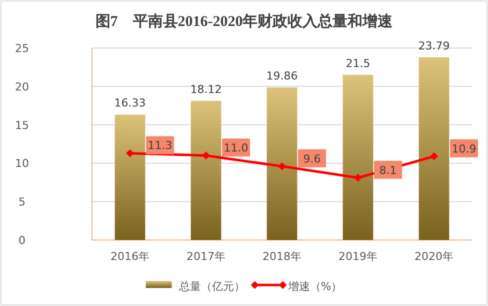 The width and height of the screenshot is (488, 306). What do you see at coordinates (22, 125) in the screenshot?
I see `y-tick-label: 15` at bounding box center [22, 125].